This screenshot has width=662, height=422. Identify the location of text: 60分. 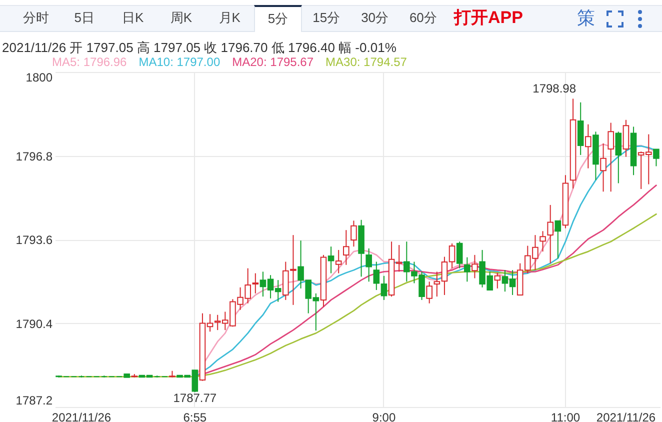
(423, 18).